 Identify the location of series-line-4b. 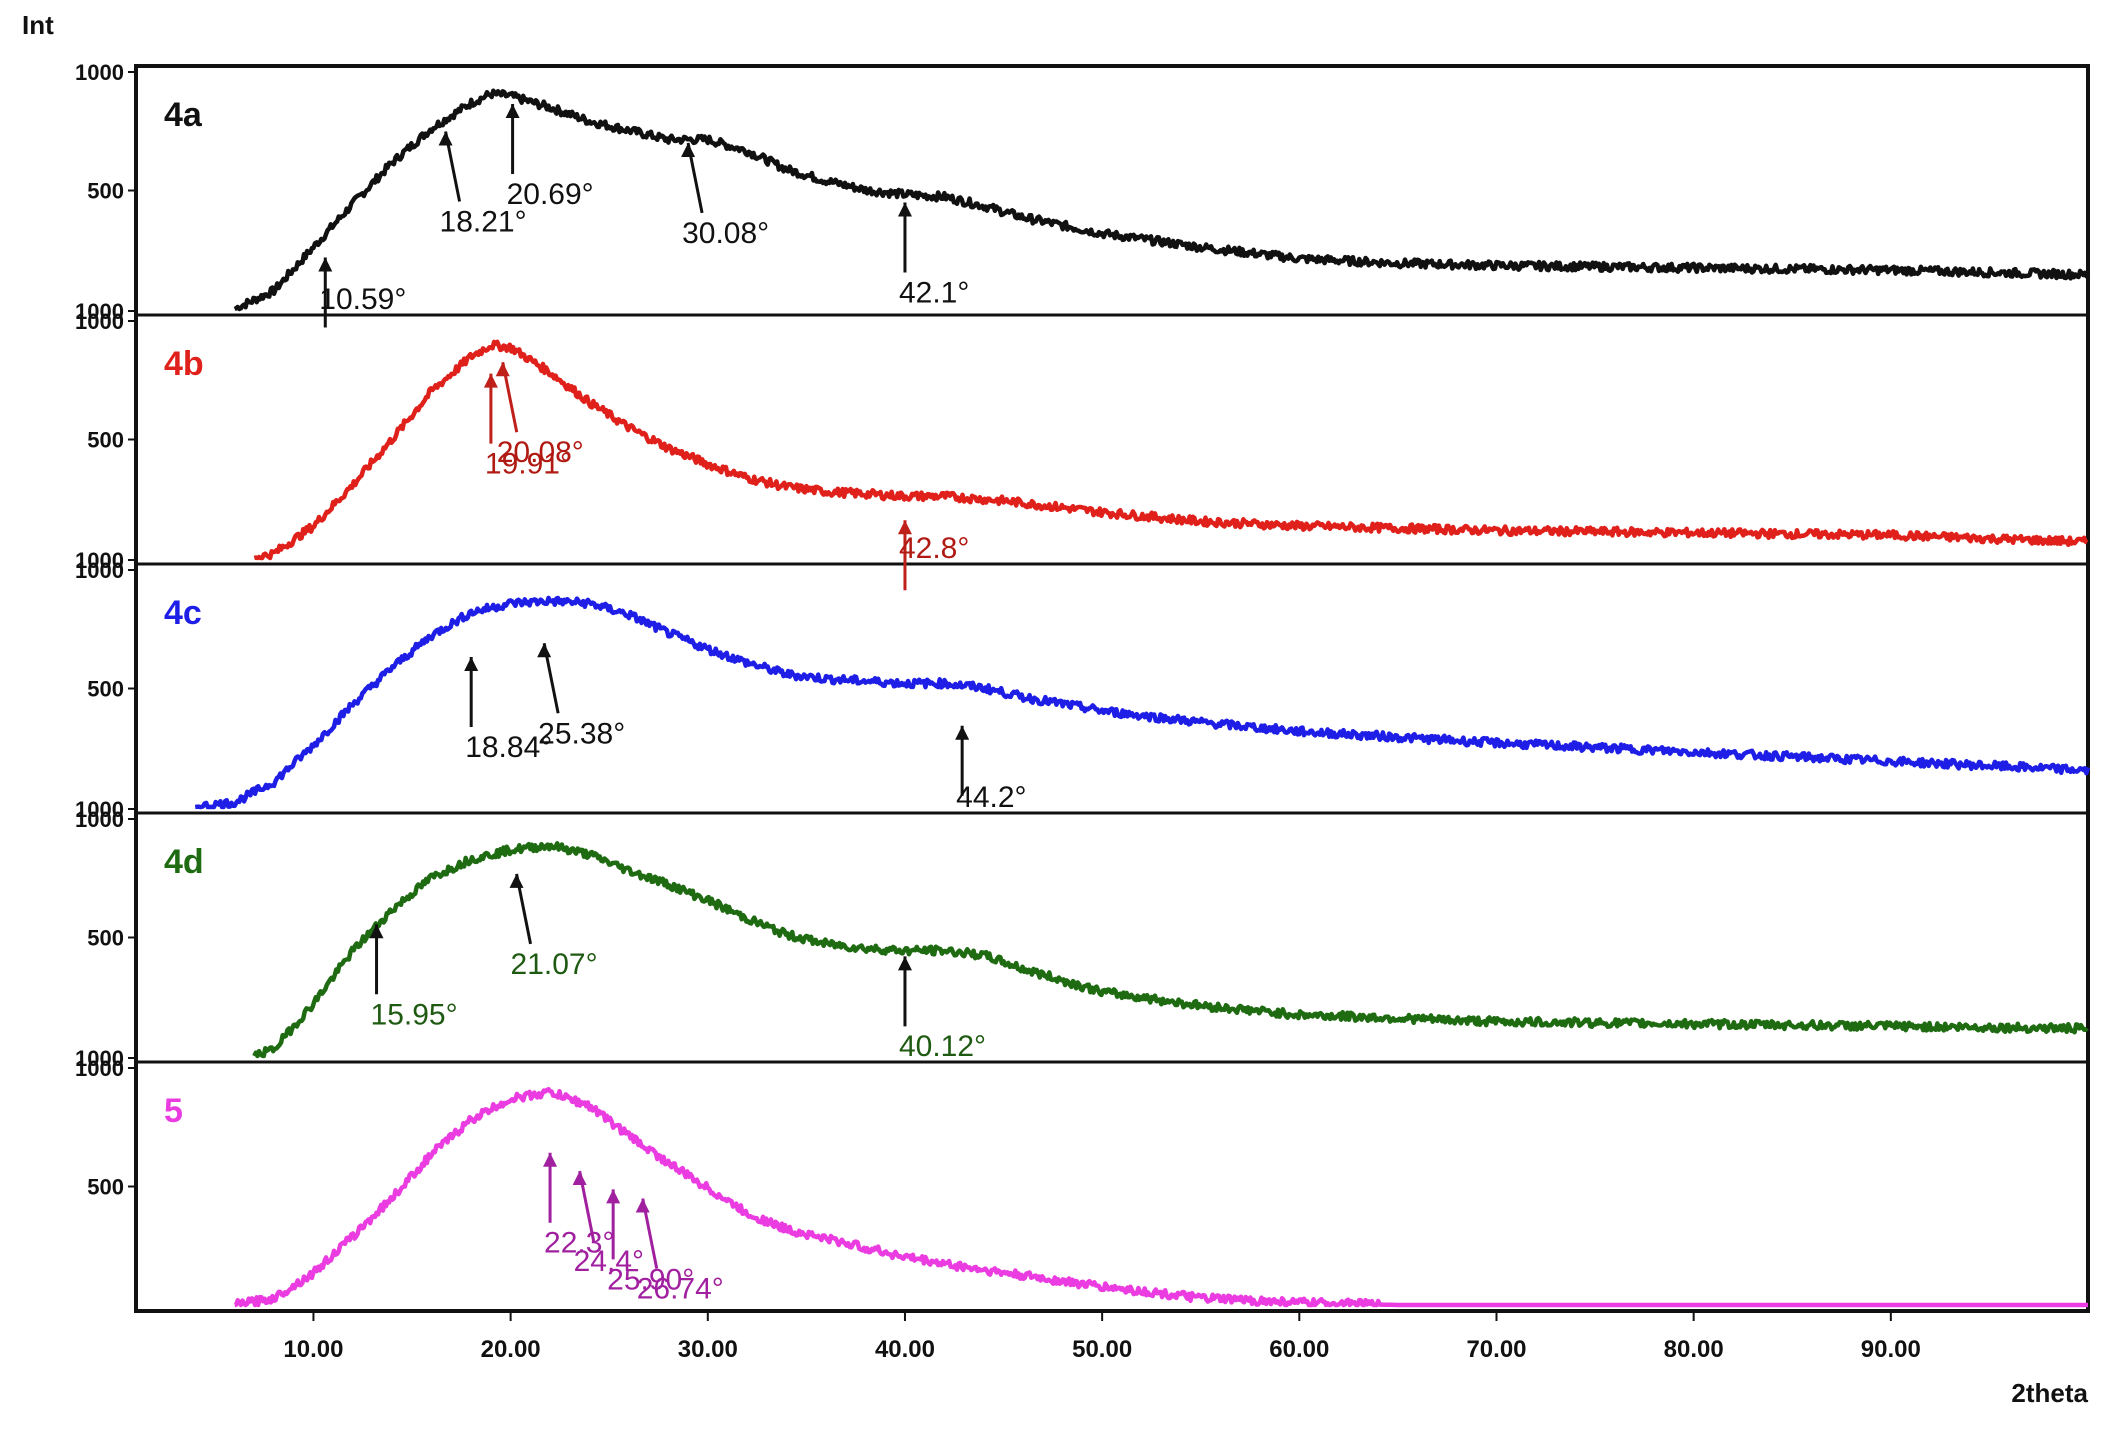
(1171, 450).